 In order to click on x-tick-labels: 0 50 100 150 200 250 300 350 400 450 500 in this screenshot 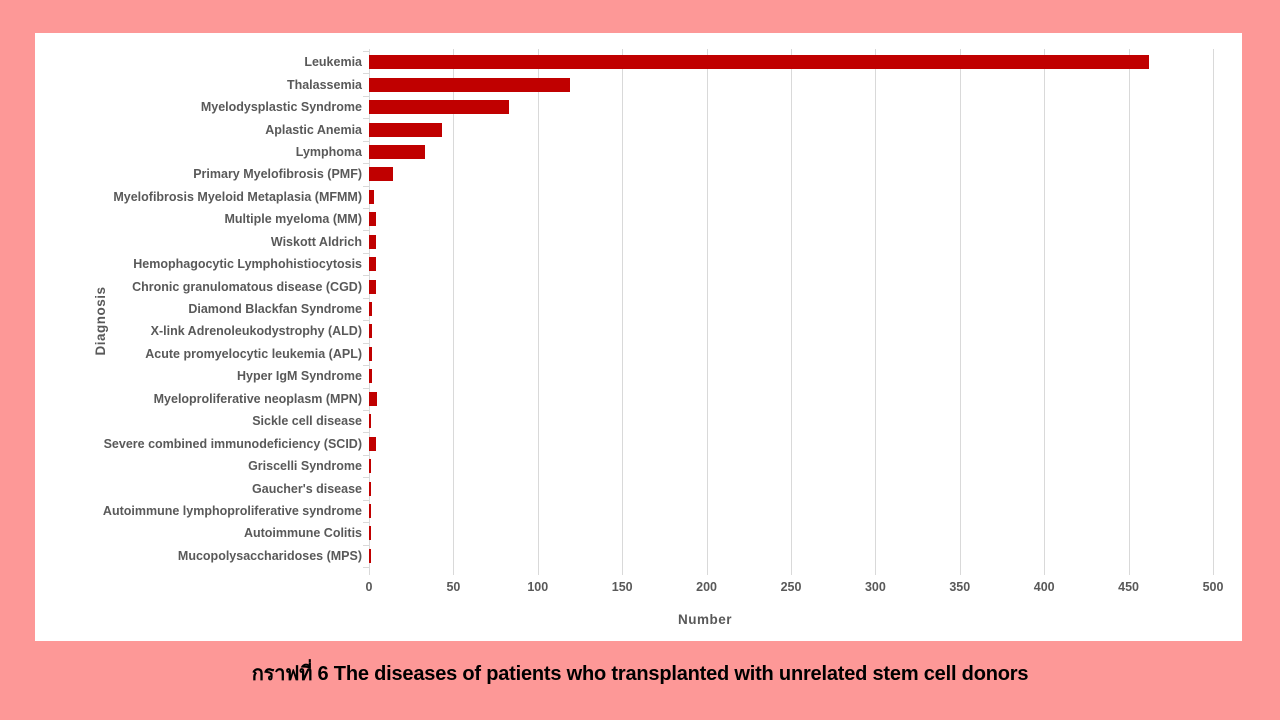, I will do `click(638, 588)`.